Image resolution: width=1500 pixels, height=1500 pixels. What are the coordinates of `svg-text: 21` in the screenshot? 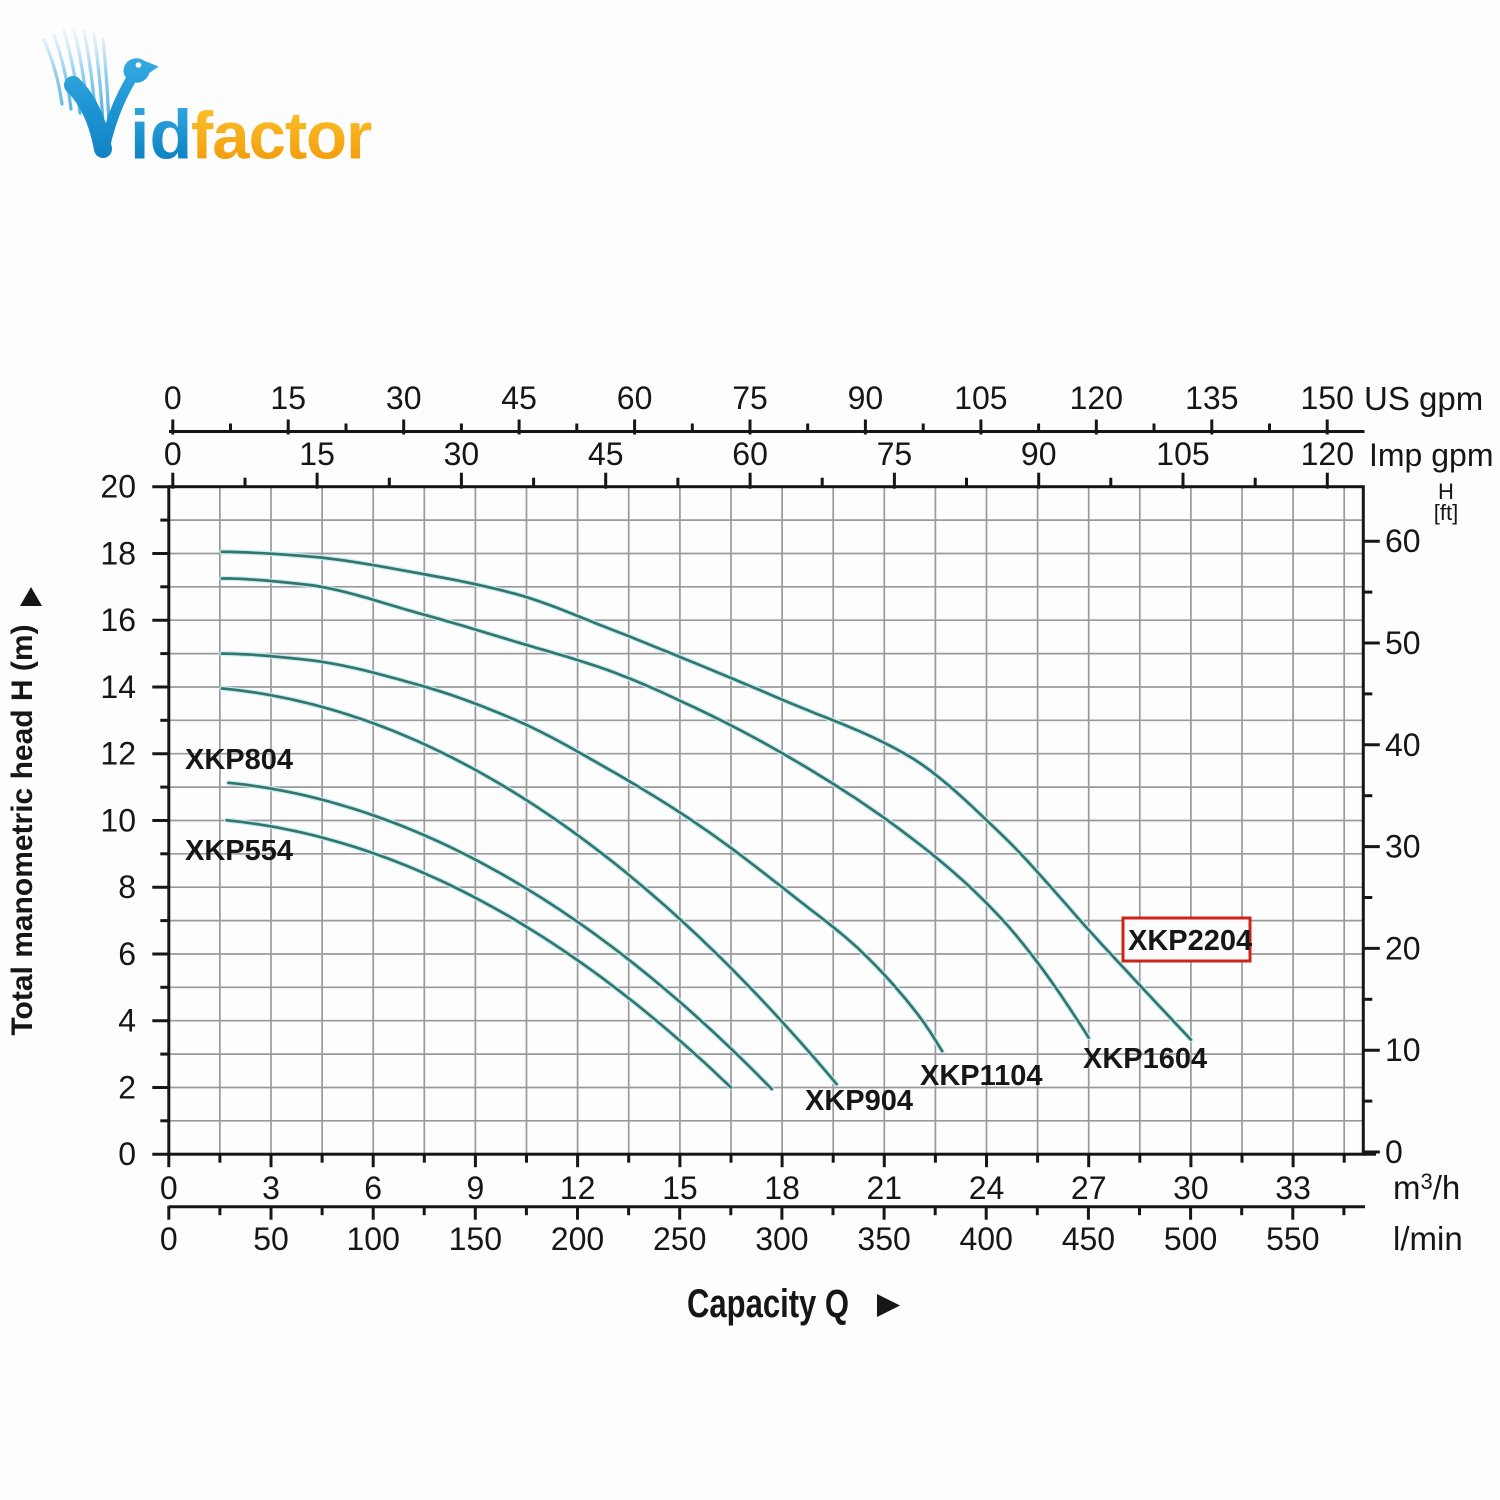 It's located at (885, 1188).